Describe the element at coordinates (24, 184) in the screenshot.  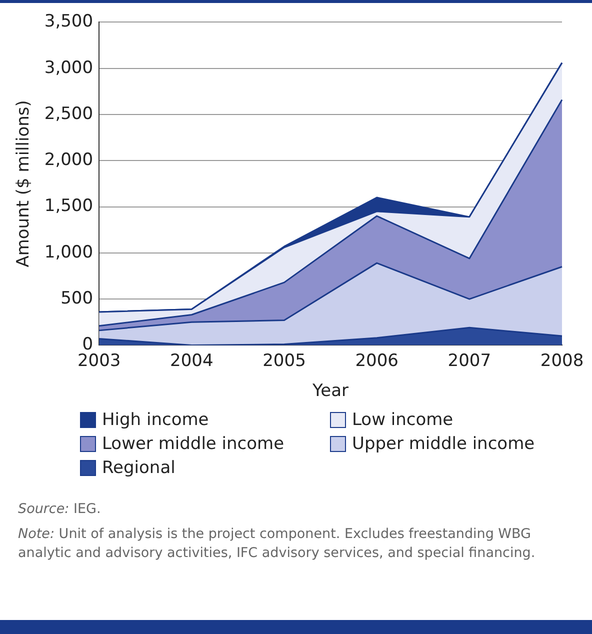
I see `y-axis-title: Amount ($ millions)` at that location.